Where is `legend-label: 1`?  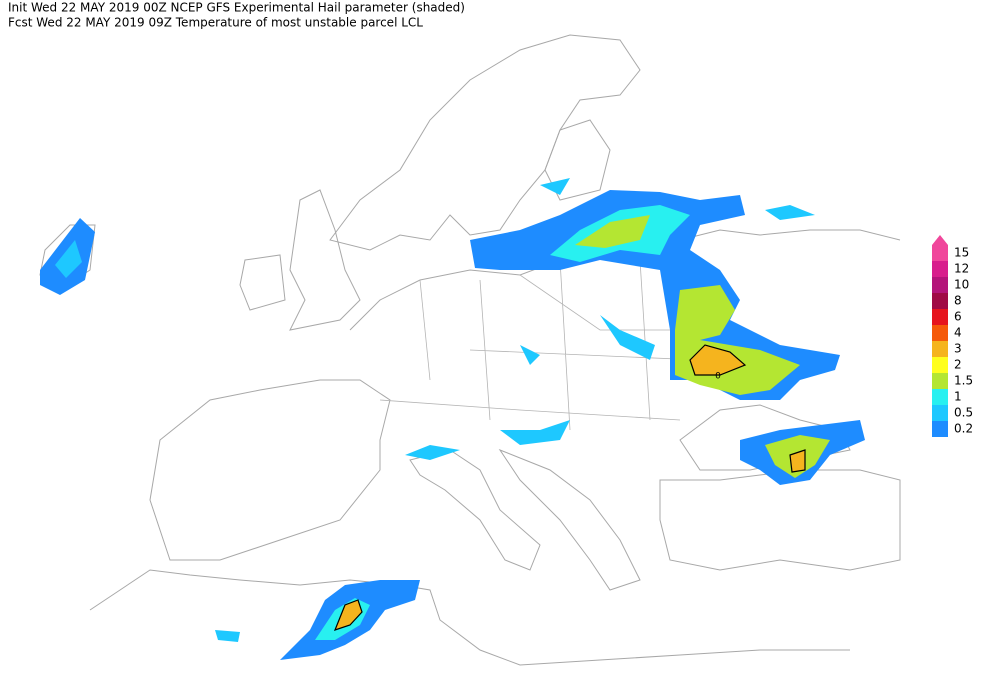 legend-label: 1 is located at coordinates (958, 397).